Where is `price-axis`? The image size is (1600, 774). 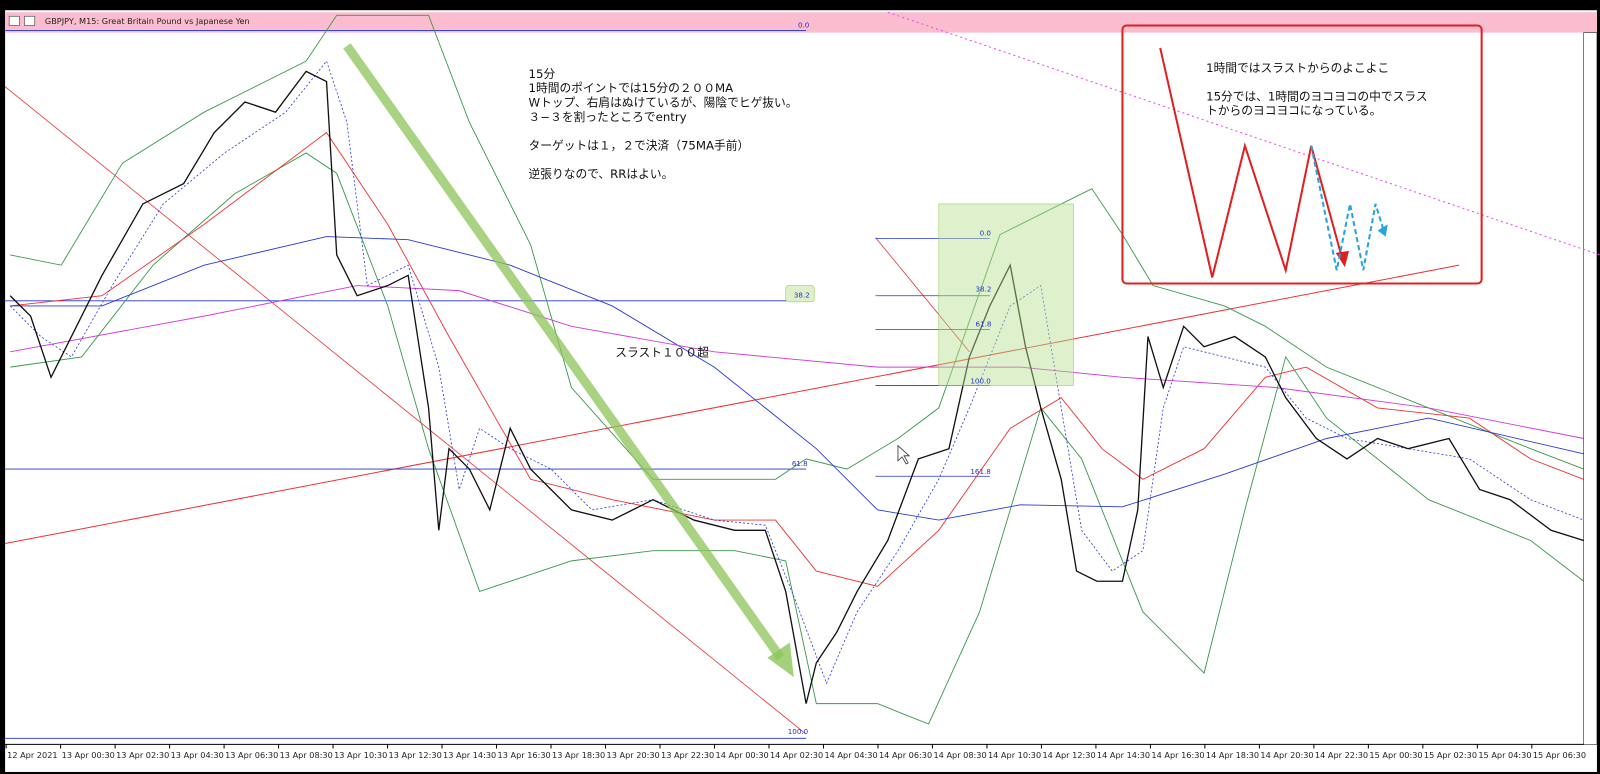
price-axis is located at coordinates (1590, 388).